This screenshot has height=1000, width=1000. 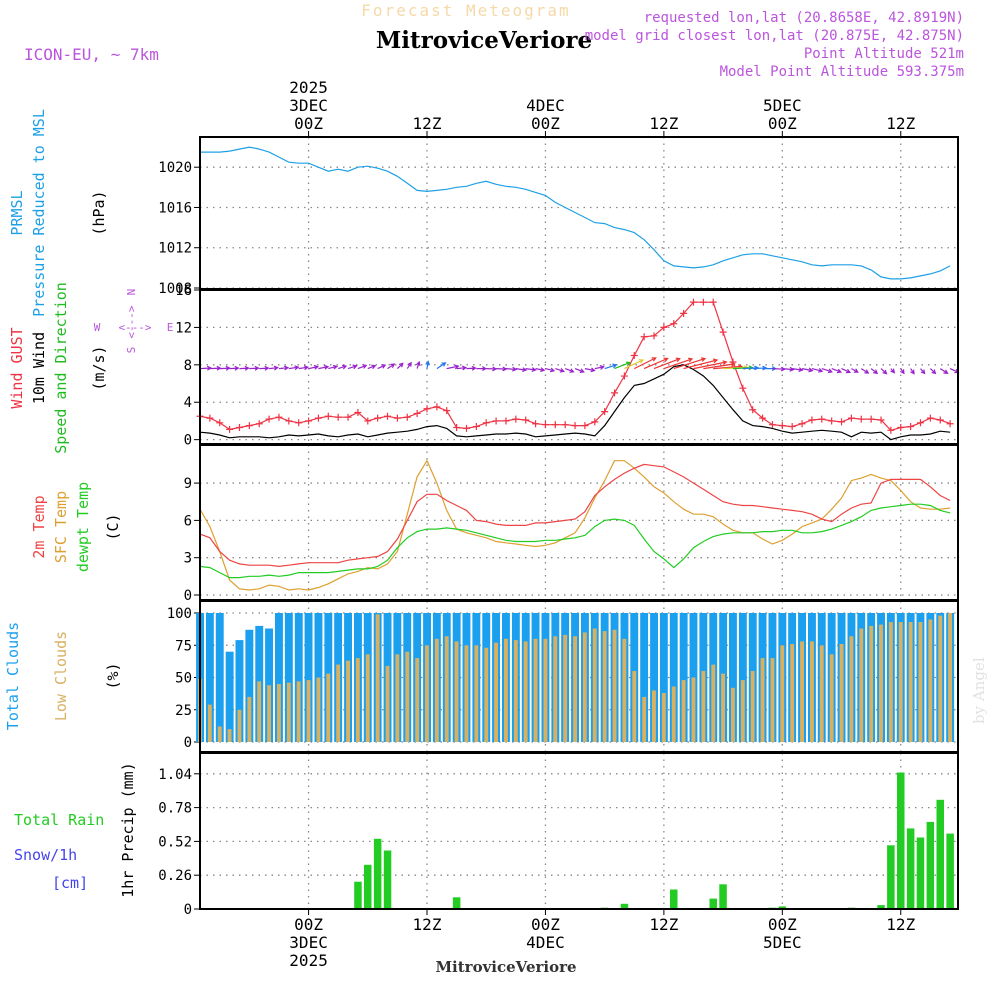 What do you see at coordinates (188, 484) in the screenshot?
I see `temperature-ytick-label: 9` at bounding box center [188, 484].